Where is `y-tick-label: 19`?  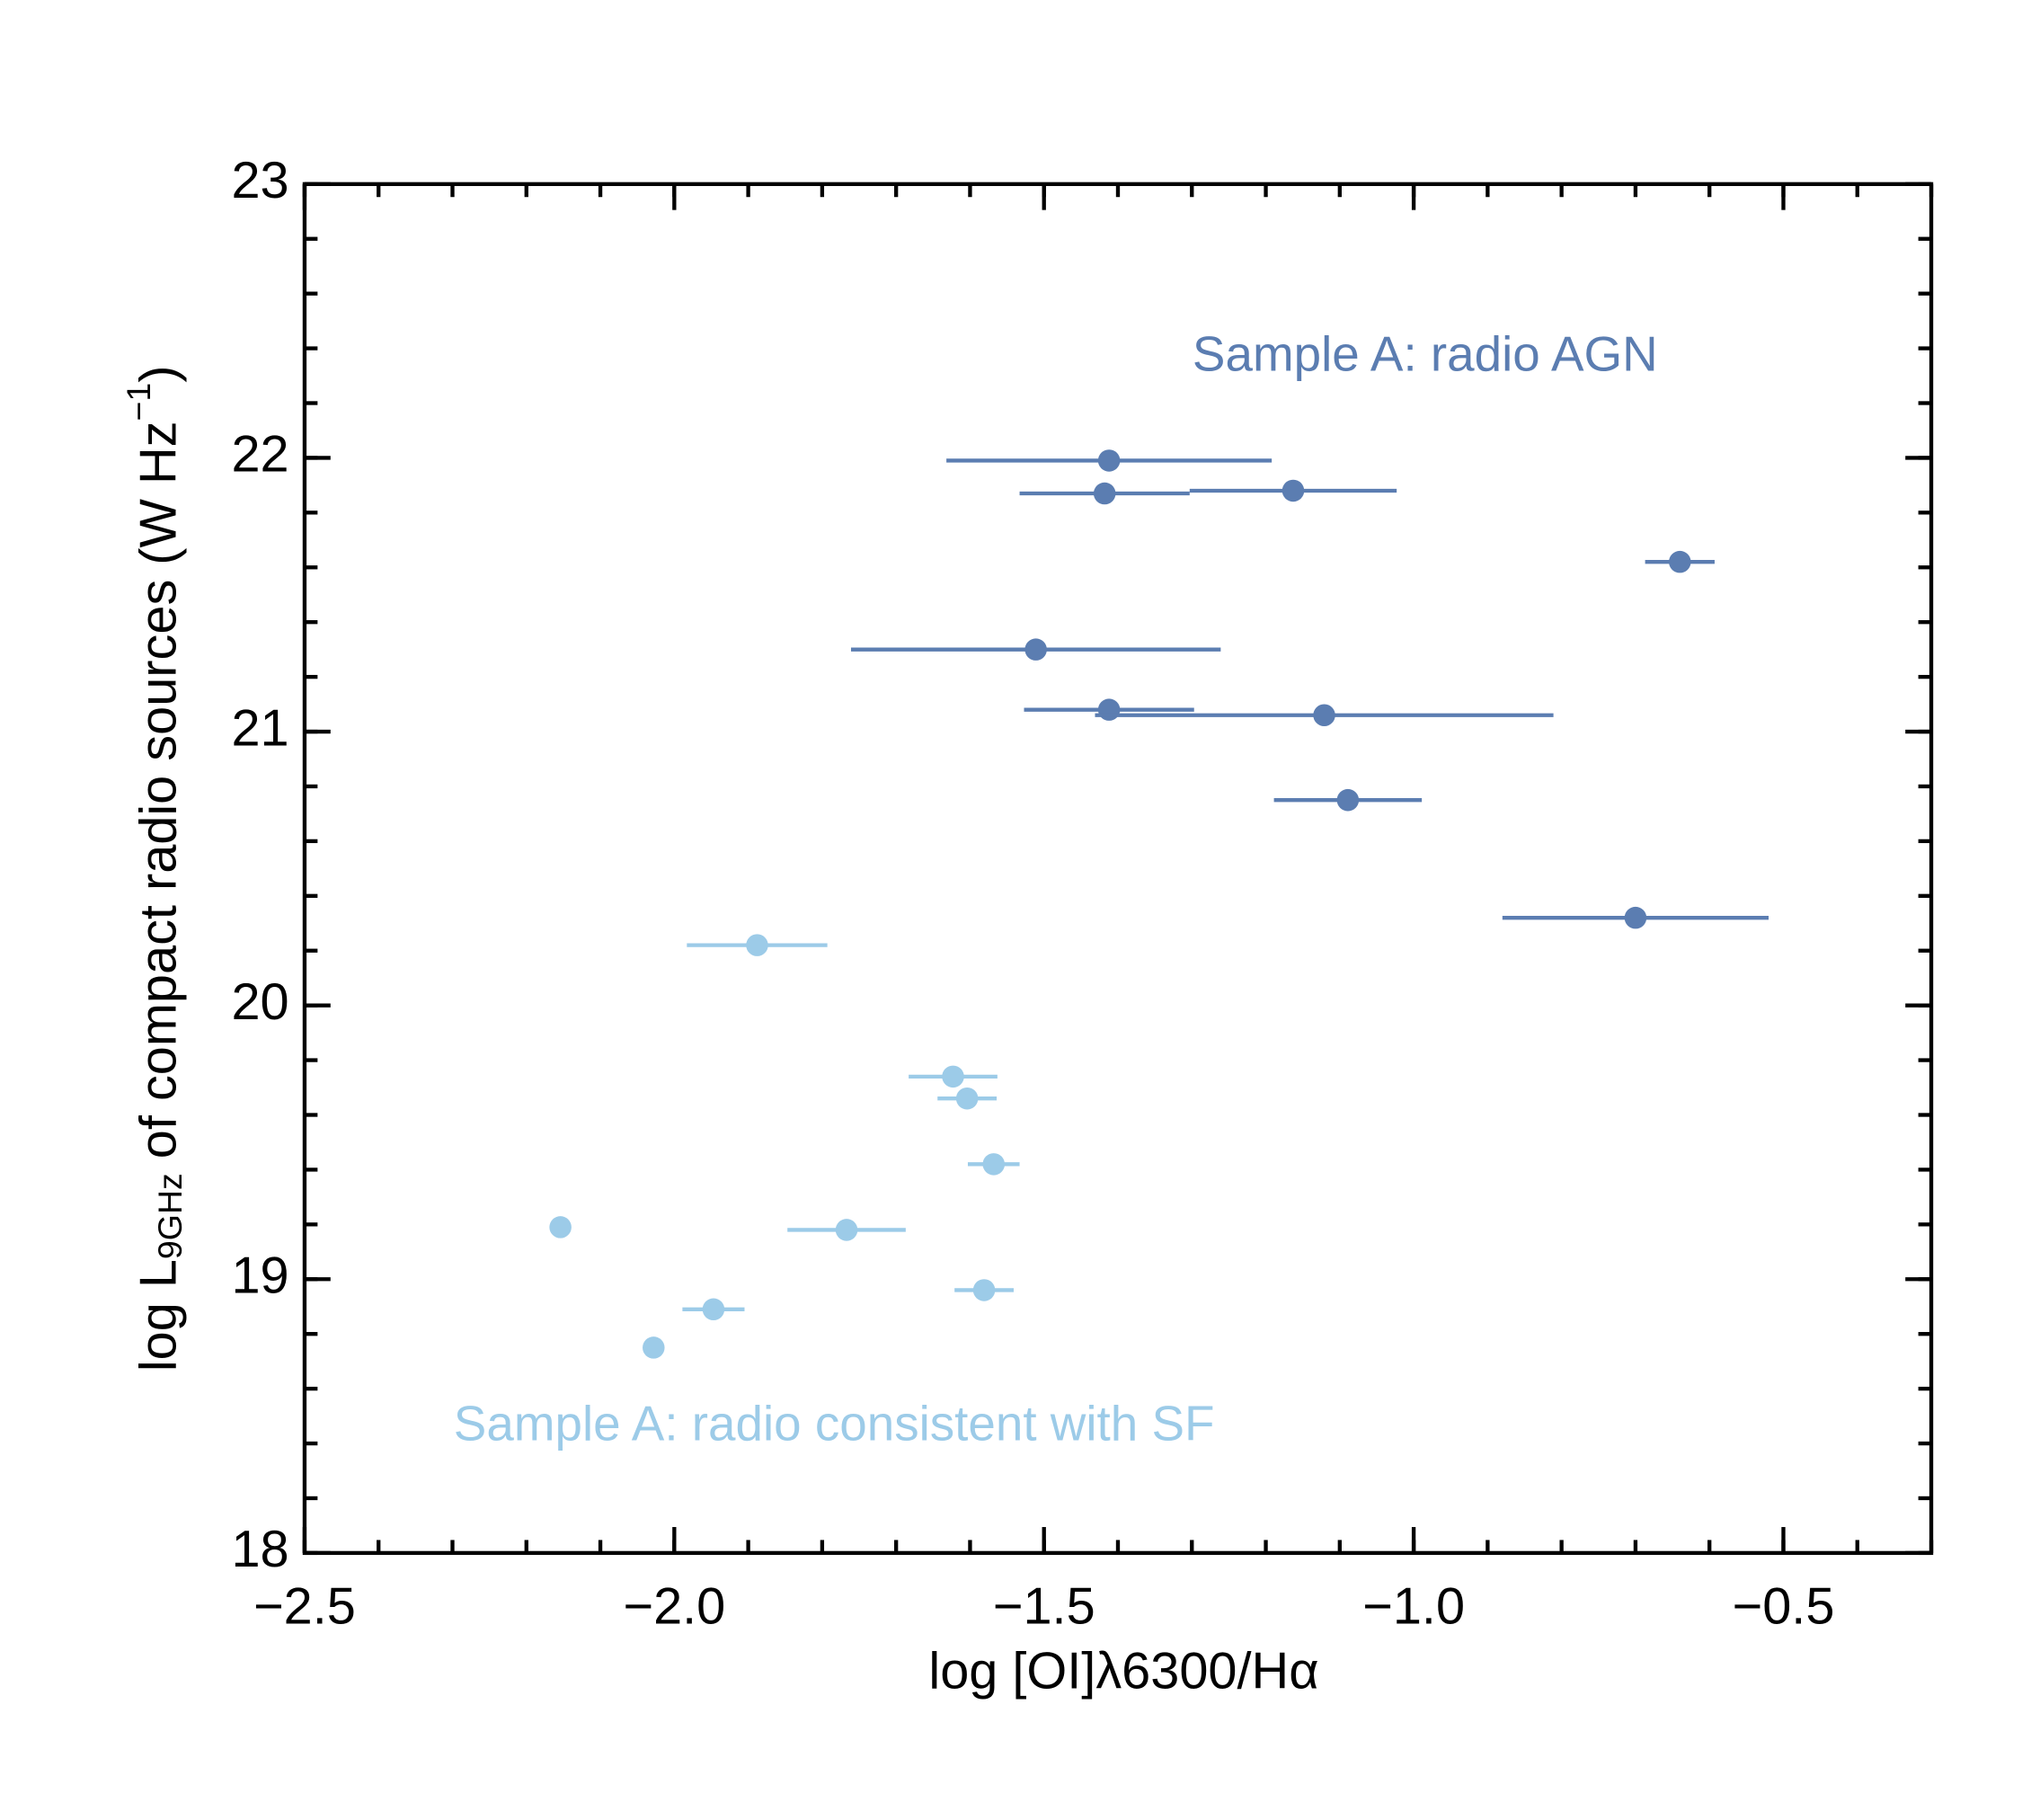 y-tick-label: 19 is located at coordinates (259, 1276).